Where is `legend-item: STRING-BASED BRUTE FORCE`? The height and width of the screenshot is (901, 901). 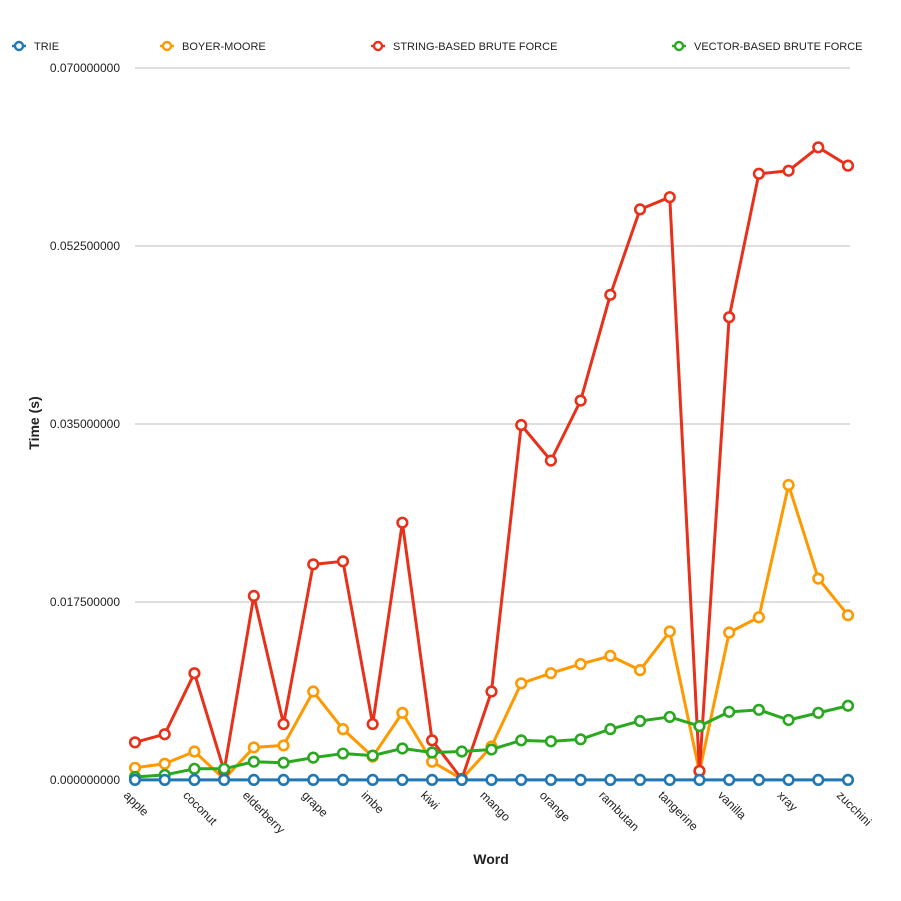 legend-item: STRING-BASED BRUTE FORCE is located at coordinates (464, 46).